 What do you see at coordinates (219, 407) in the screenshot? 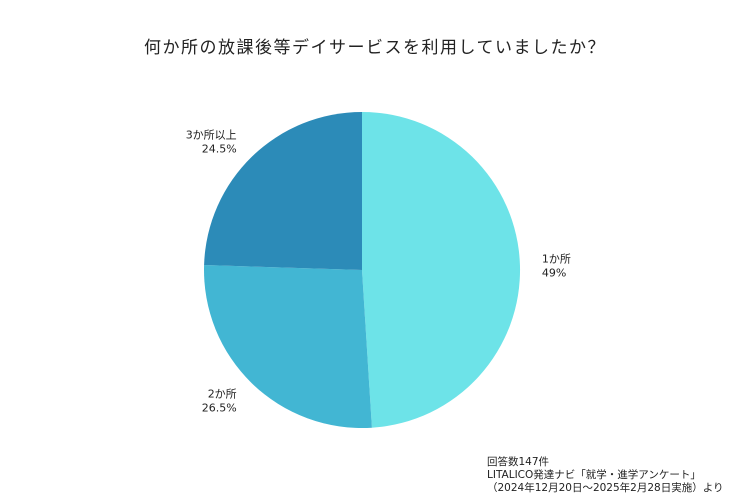
I see `slice-value-label-2: 26.5%` at bounding box center [219, 407].